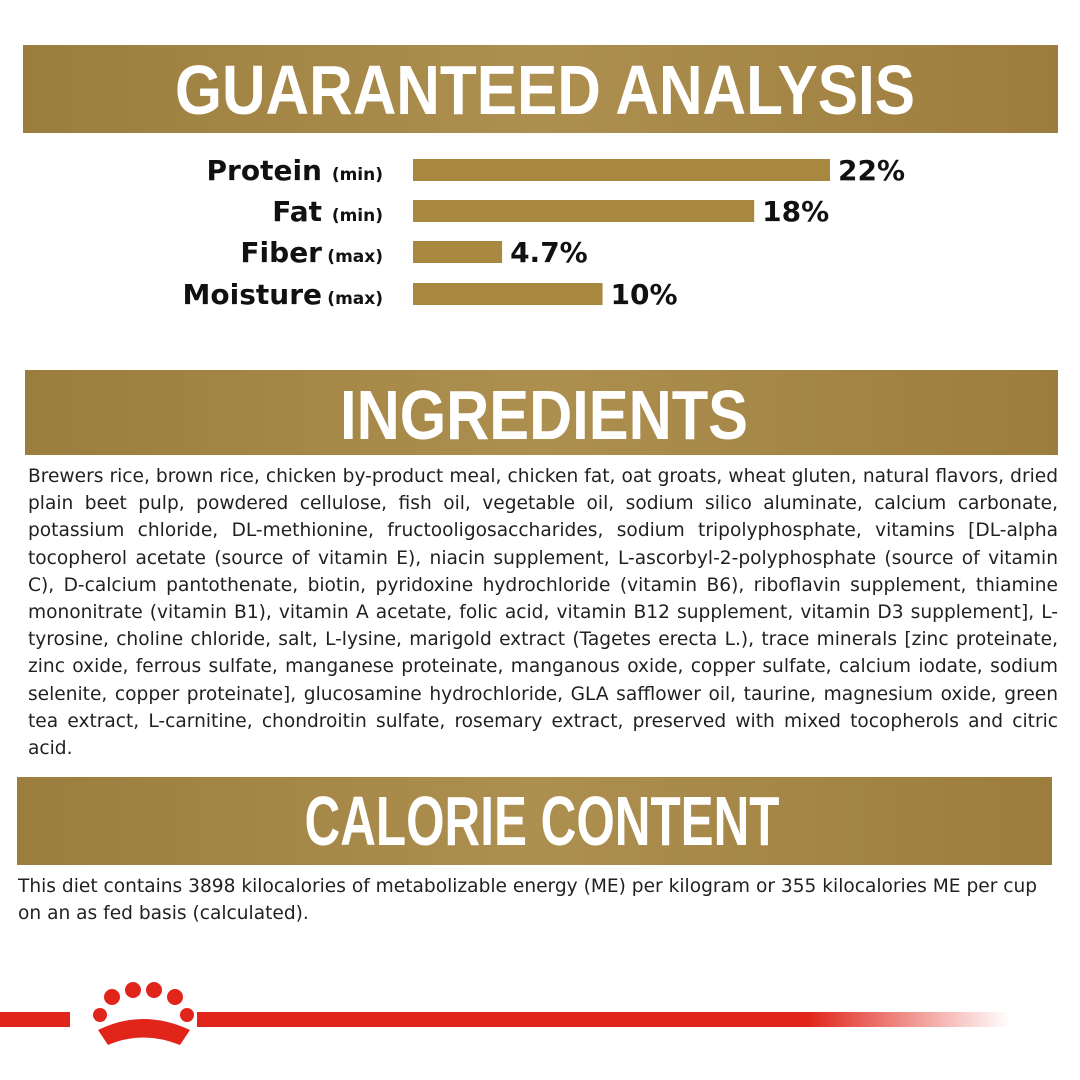 The height and width of the screenshot is (1080, 1080). Describe the element at coordinates (795, 211) in the screenshot. I see `value-label: 18%` at that location.